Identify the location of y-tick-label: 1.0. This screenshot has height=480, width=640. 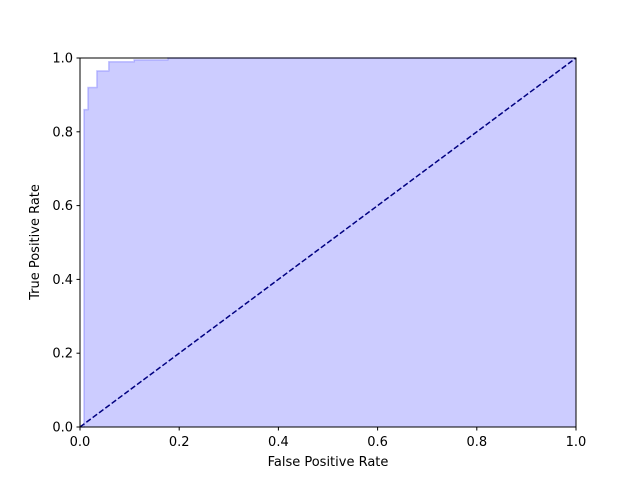
(62, 59).